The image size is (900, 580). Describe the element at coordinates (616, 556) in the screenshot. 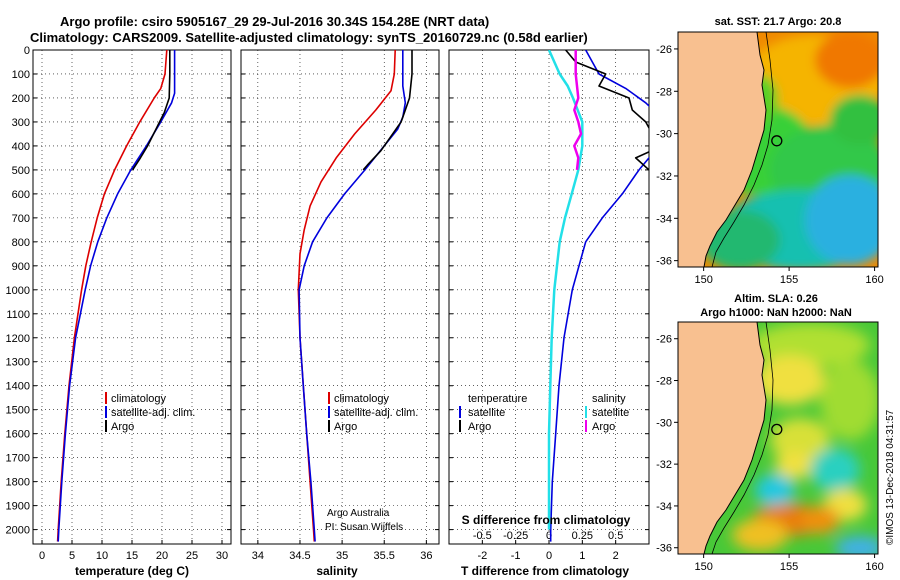

I see `difference-x-tick-label: 2` at that location.